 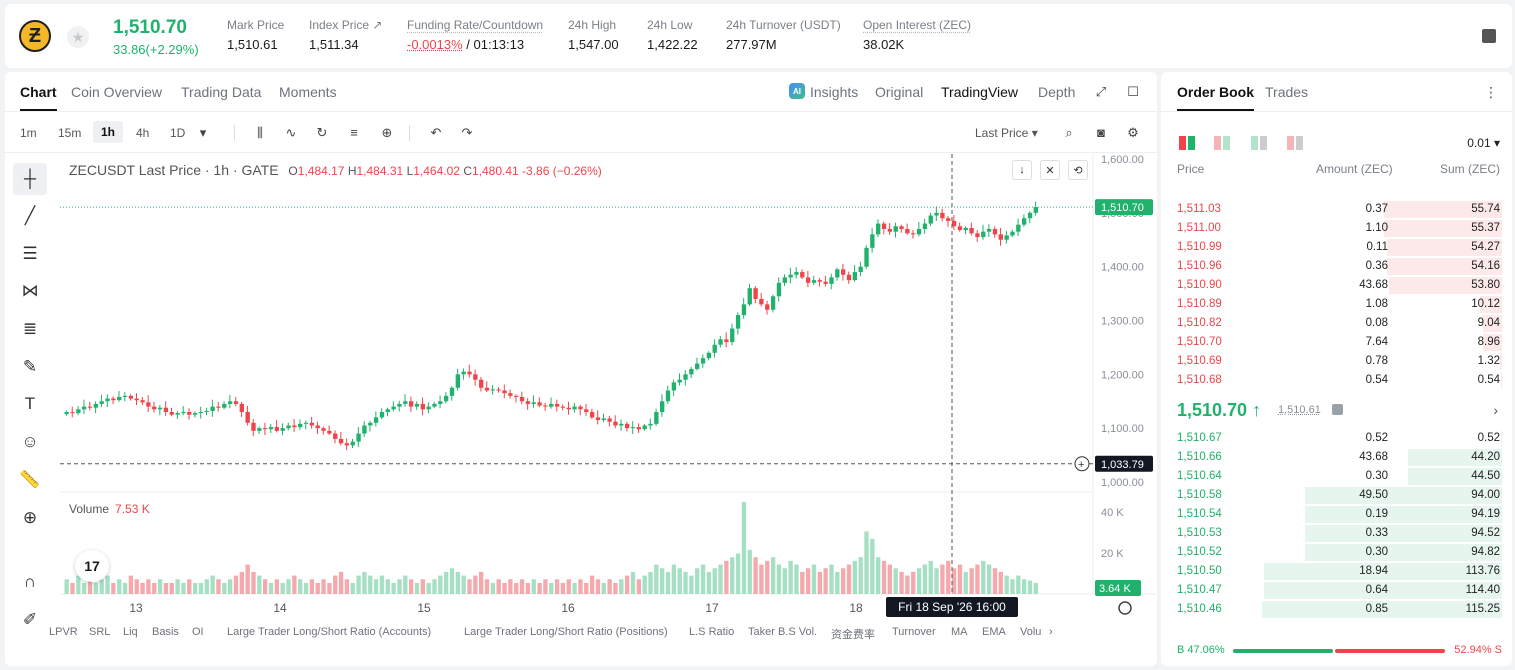 What do you see at coordinates (198, 632) in the screenshot?
I see `indicator-item: OI` at bounding box center [198, 632].